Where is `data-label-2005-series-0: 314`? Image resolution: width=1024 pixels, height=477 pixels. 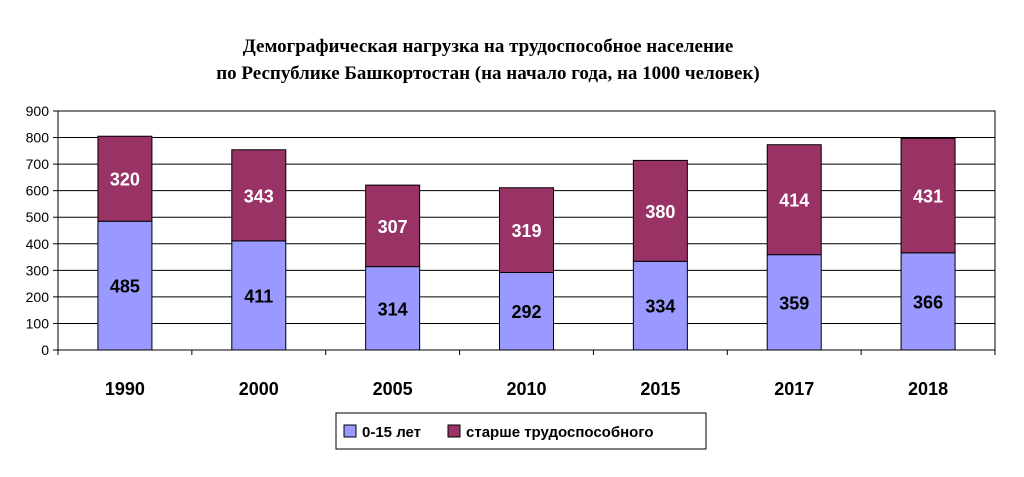 data-label-2005-series-0: 314 is located at coordinates (393, 309).